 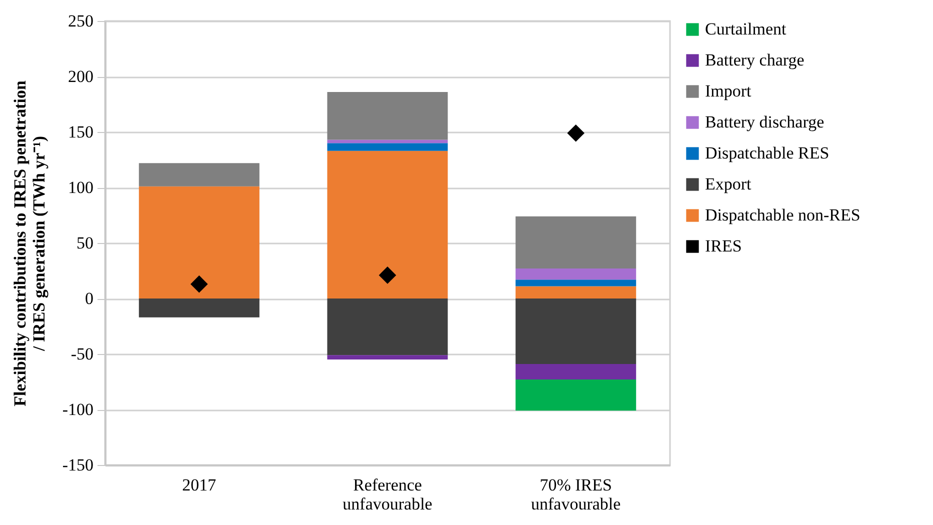 I want to click on legend-label: Curtailment, so click(x=745, y=29).